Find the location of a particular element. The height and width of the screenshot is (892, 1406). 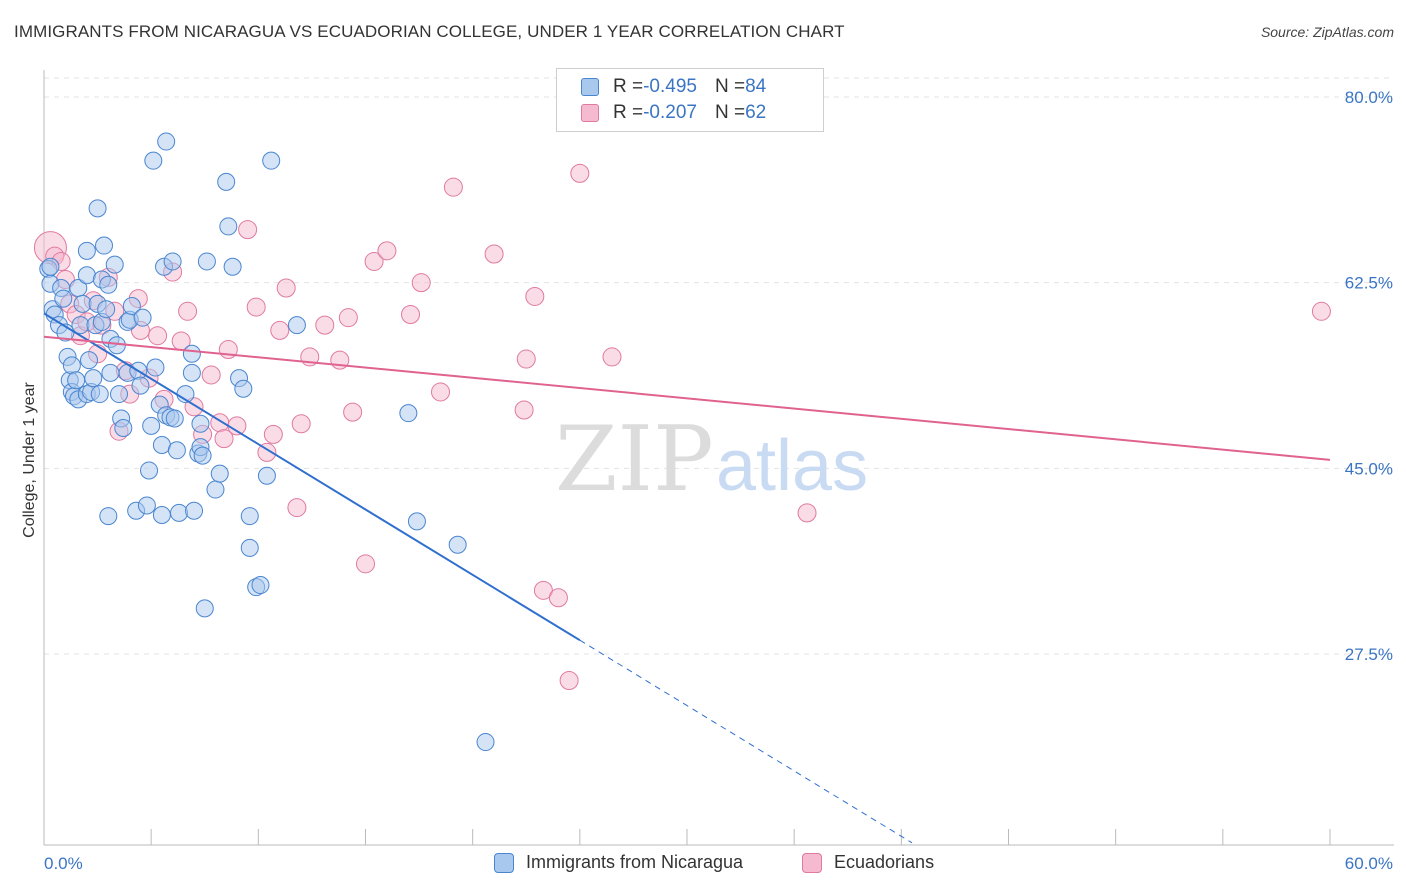

legend-n-value: 84 is located at coordinates (756, 86).